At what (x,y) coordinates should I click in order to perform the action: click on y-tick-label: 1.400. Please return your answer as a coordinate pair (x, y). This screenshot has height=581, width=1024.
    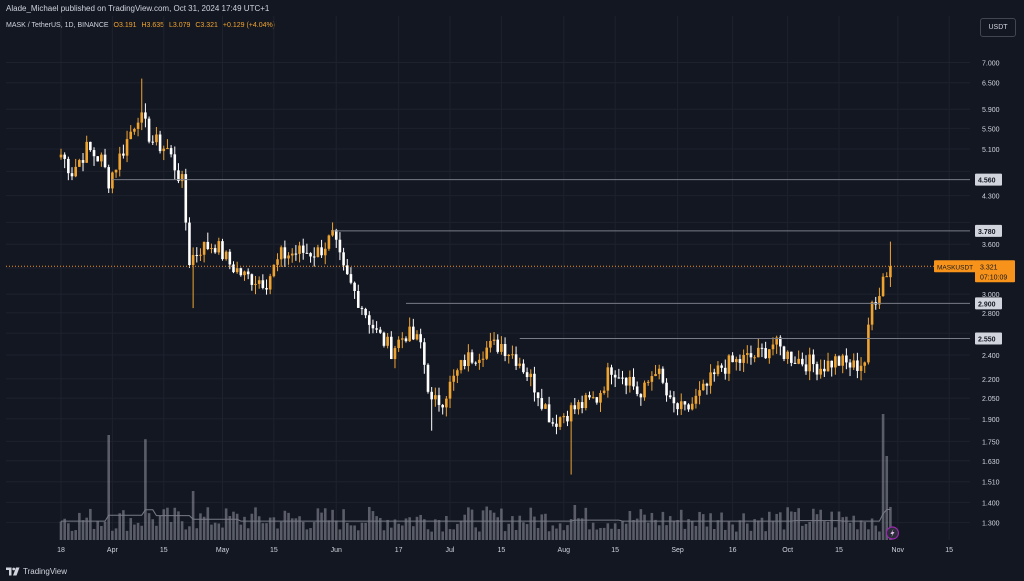
    Looking at the image, I should click on (991, 503).